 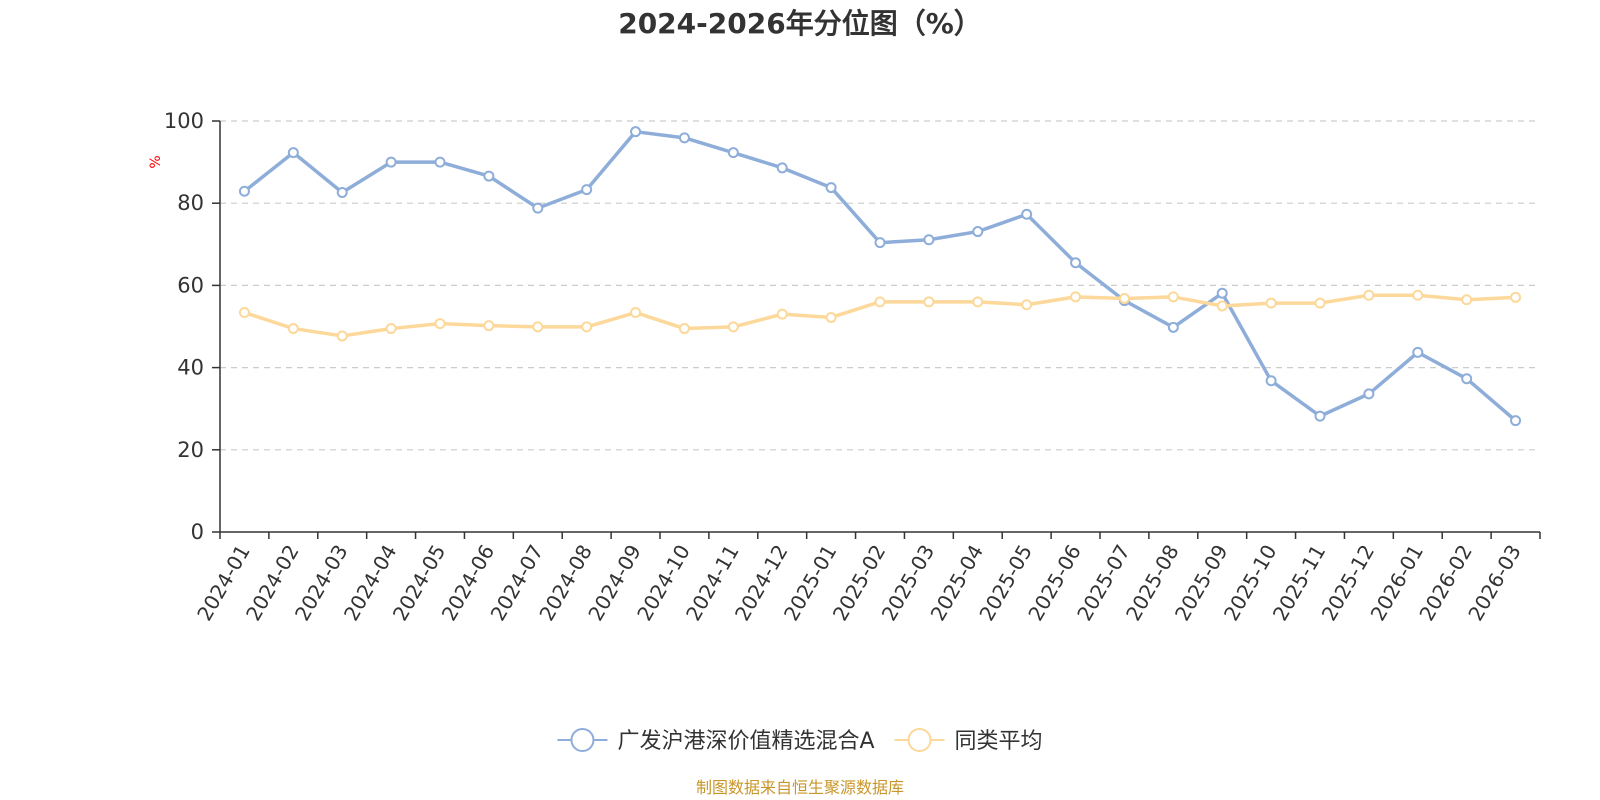 I want to click on y-tick-label: 0, so click(x=197, y=532).